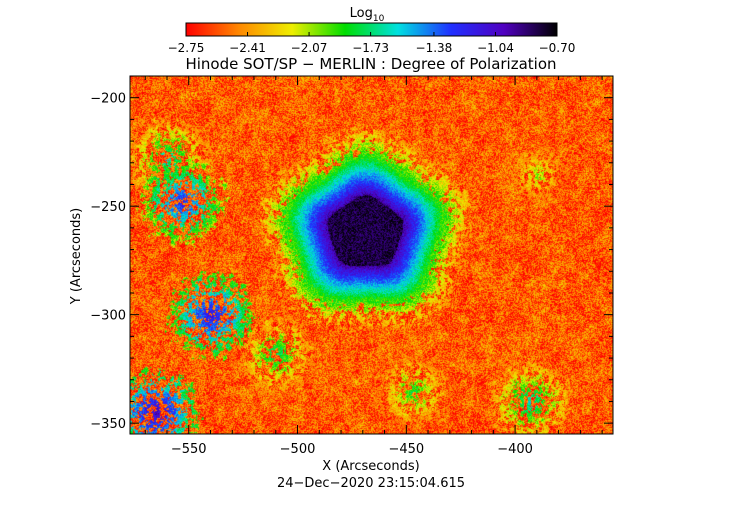  I want to click on colorbar-gradient, so click(371, 29).